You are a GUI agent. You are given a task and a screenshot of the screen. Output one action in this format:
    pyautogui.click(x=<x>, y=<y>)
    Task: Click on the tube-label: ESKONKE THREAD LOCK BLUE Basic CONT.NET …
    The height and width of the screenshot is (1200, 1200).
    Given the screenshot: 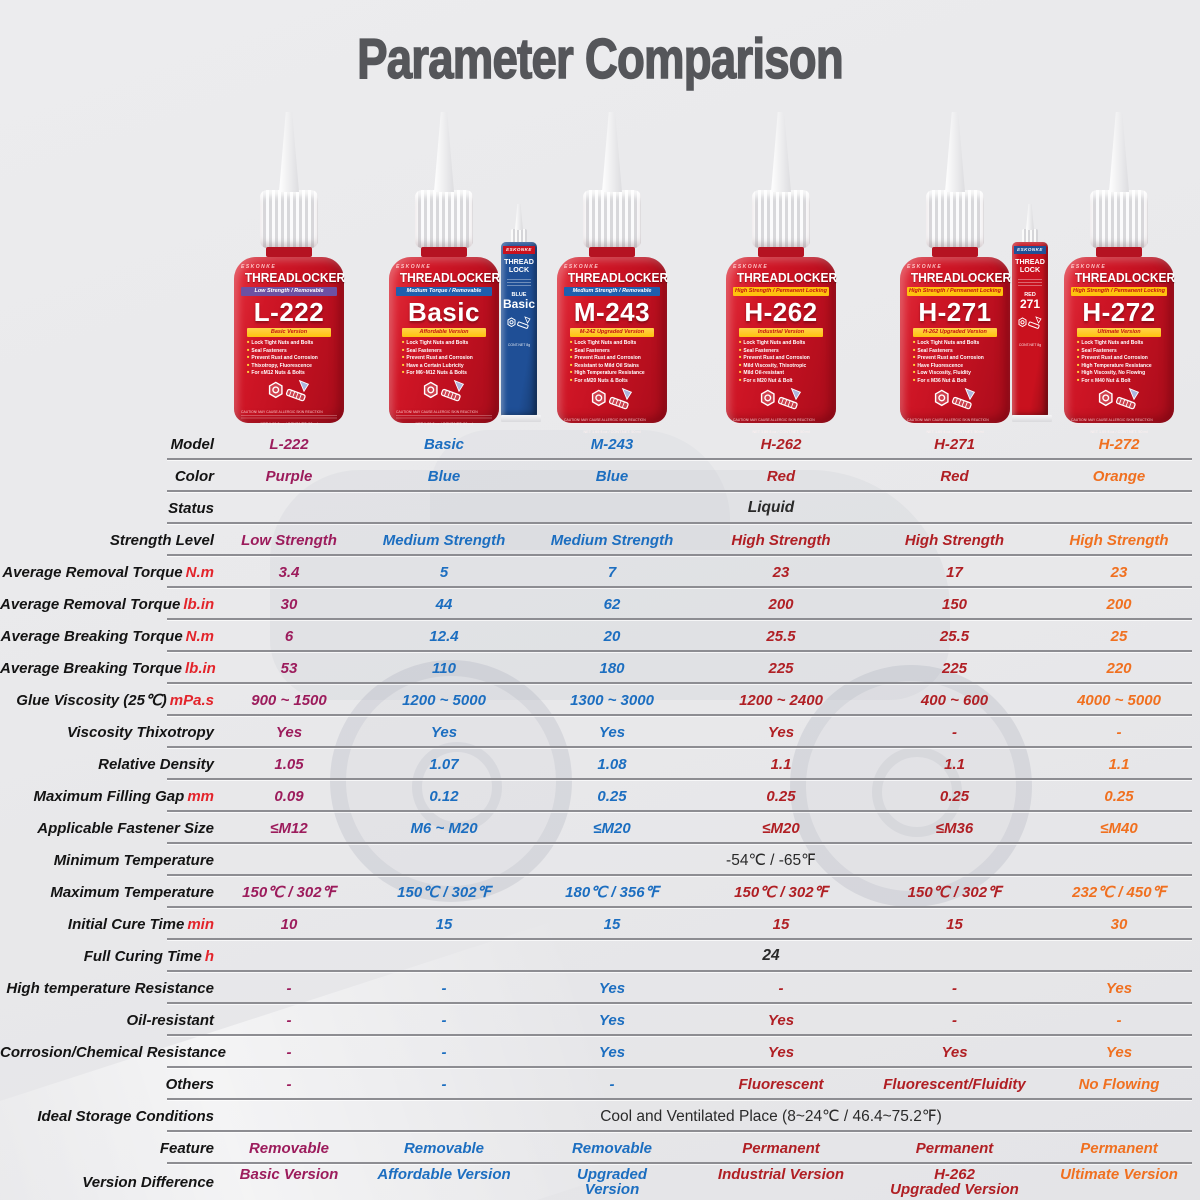 What is the action you would take?
    pyautogui.click(x=519, y=329)
    